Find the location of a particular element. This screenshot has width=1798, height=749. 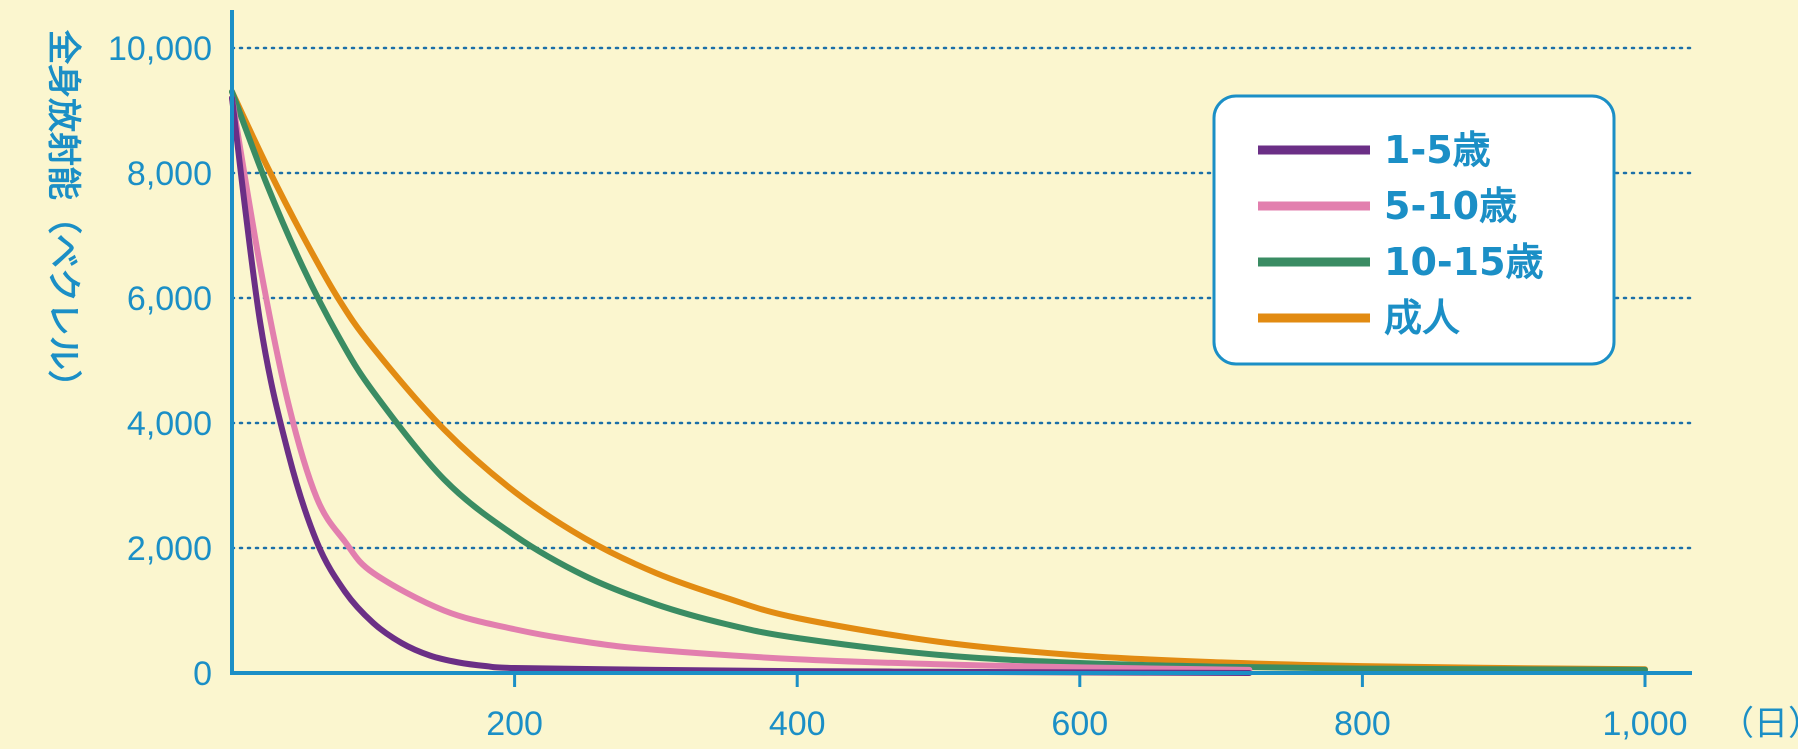

y-tick-label: 0 is located at coordinates (202, 674).